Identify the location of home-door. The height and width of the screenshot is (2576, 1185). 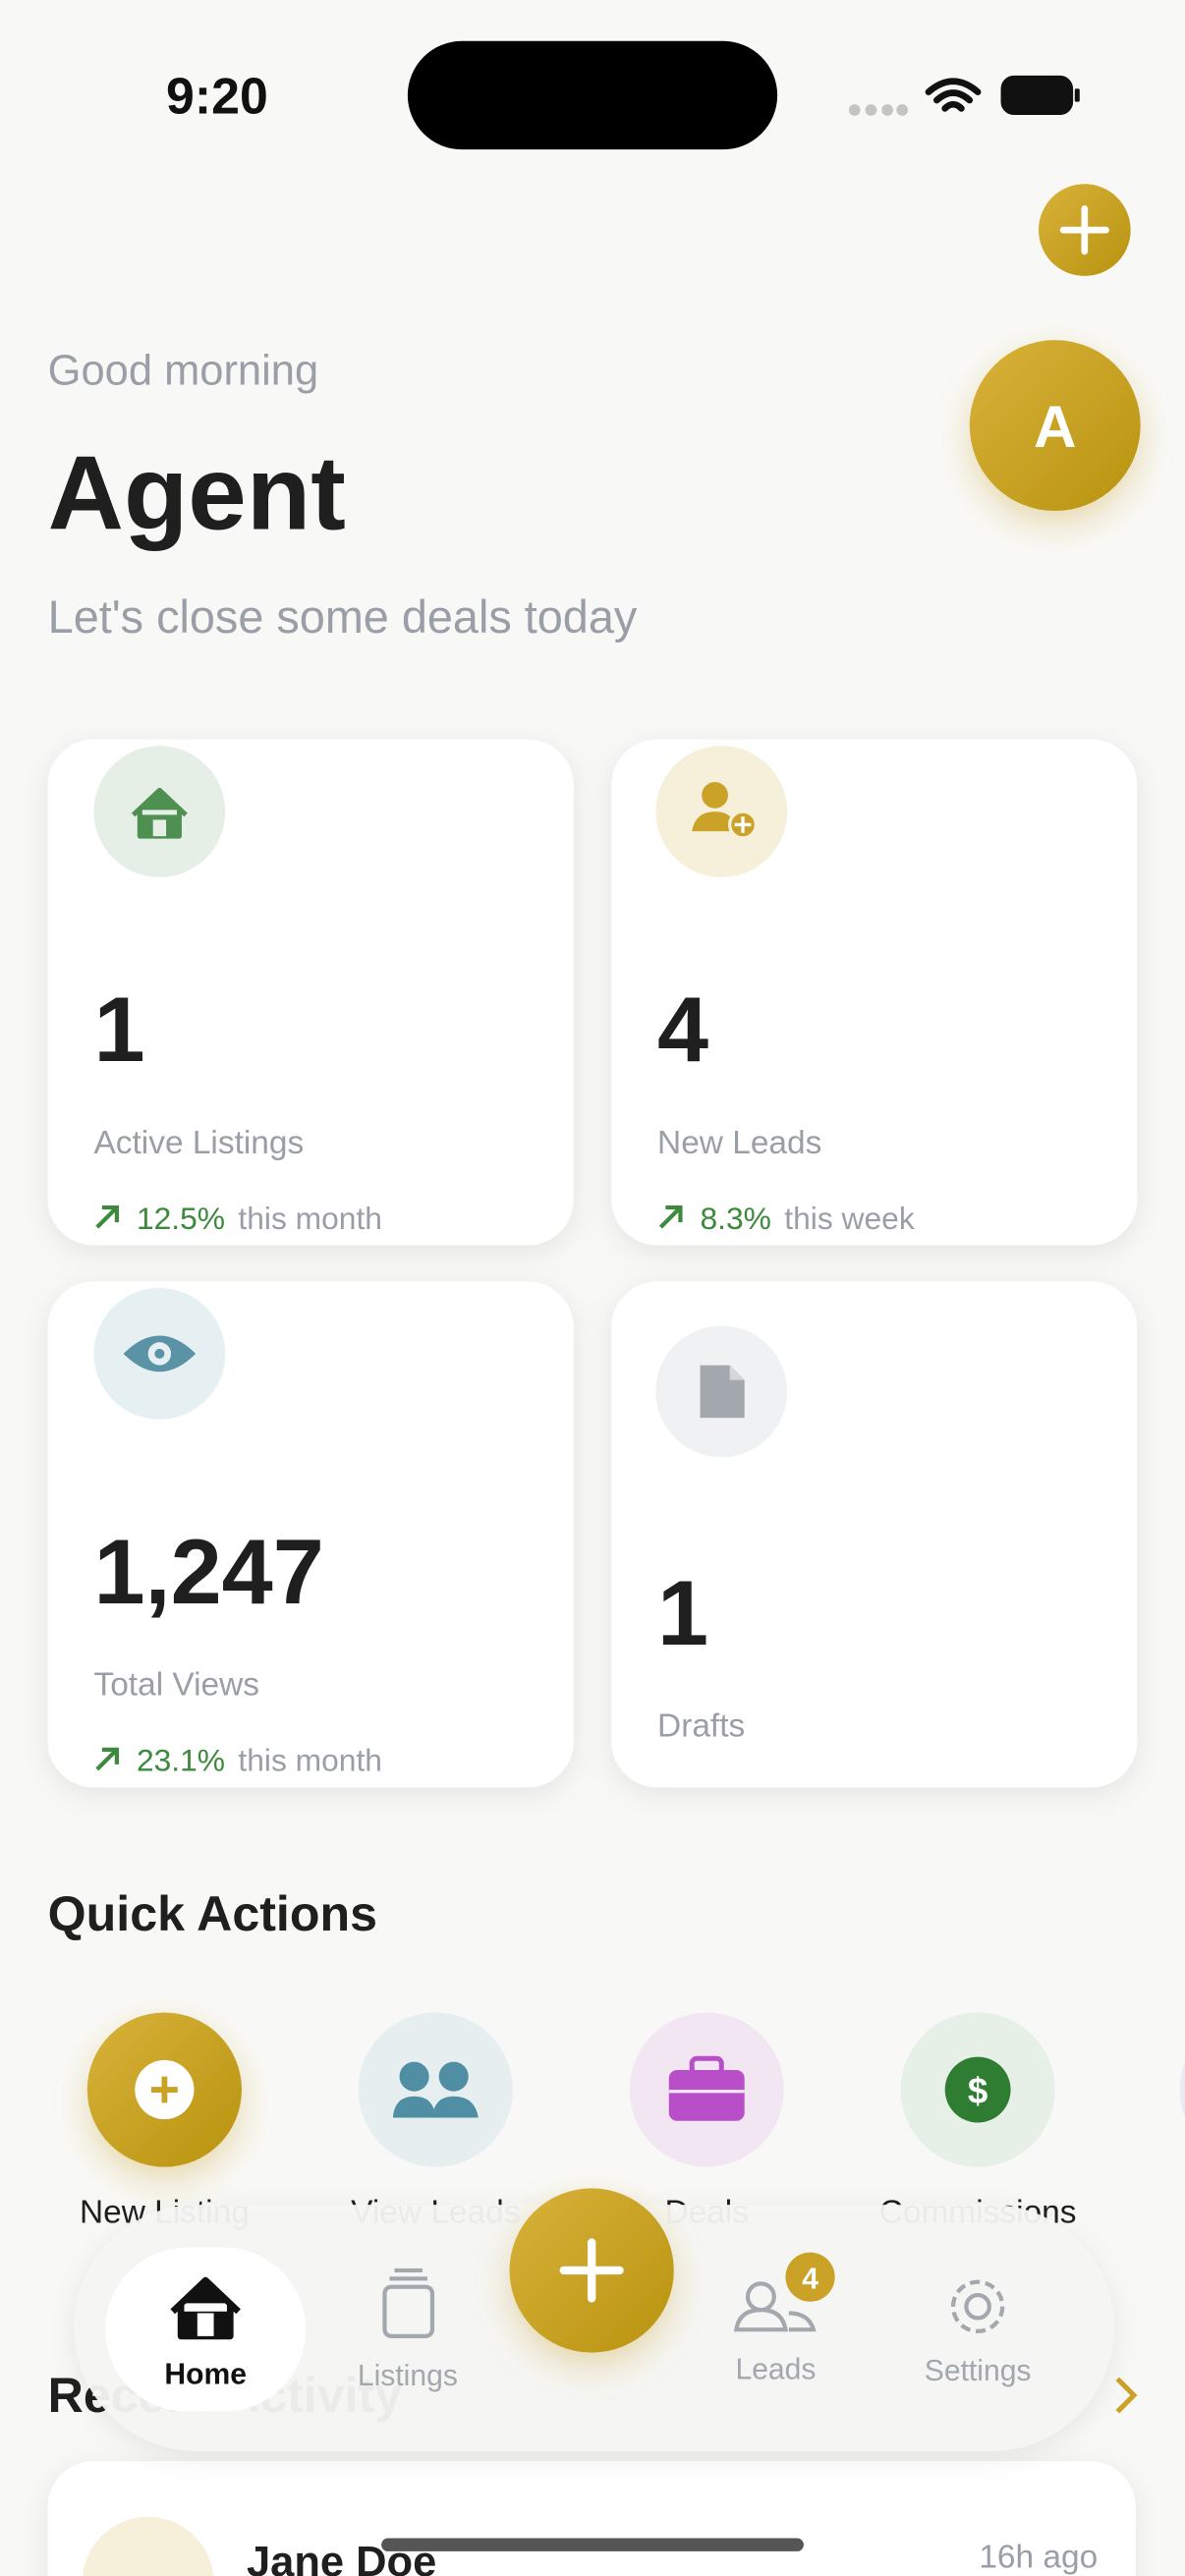
(206, 2324).